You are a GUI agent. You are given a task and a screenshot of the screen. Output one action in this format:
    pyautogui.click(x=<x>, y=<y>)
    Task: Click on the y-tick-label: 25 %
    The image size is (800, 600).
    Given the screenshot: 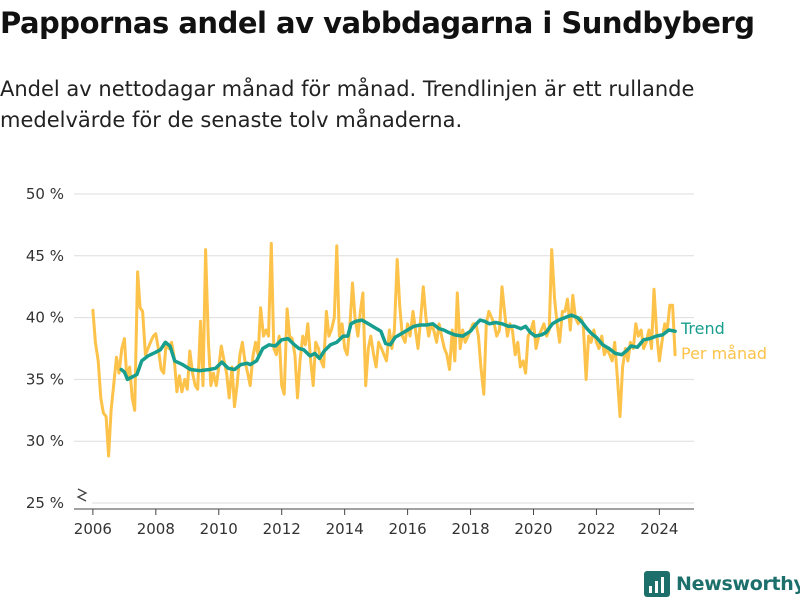 What is the action you would take?
    pyautogui.click(x=45, y=503)
    